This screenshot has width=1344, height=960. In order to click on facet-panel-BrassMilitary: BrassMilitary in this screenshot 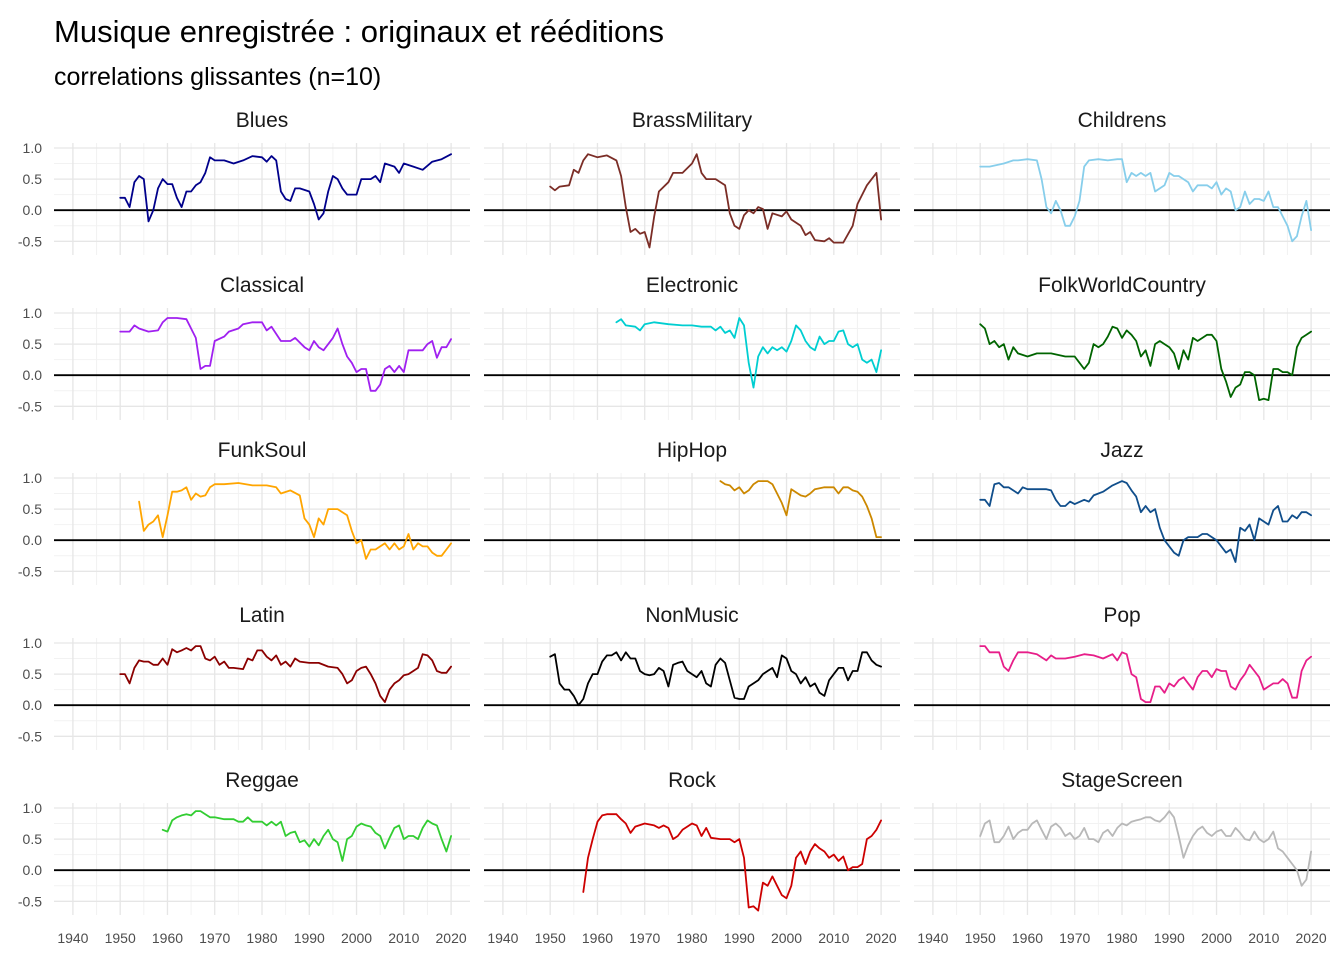, I will do `click(692, 182)`.